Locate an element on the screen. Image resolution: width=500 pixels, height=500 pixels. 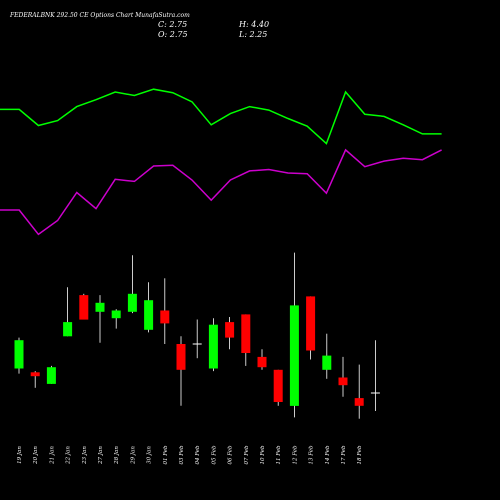
x-tick-label: 17 Feb is located at coordinates (344, 455).